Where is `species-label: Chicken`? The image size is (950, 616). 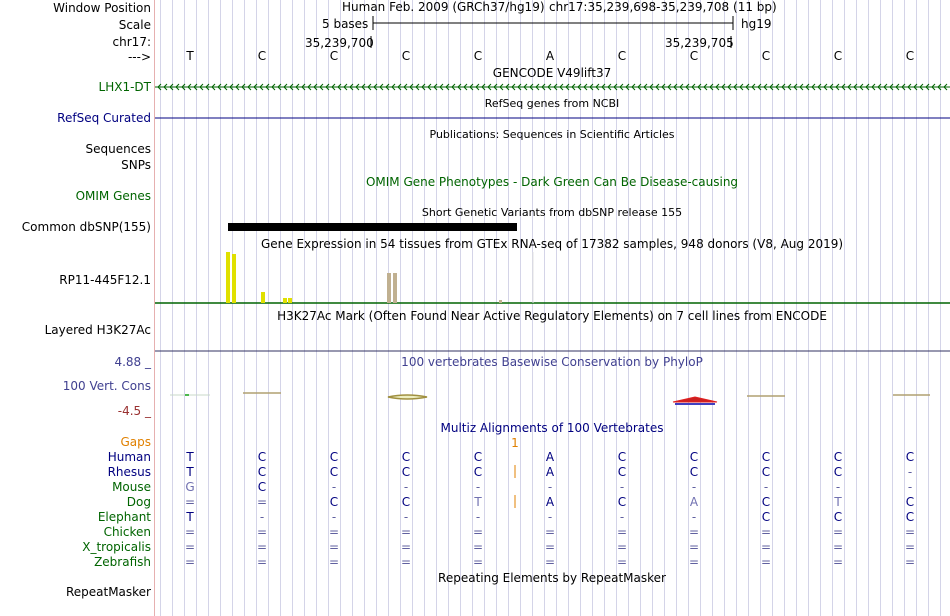
species-label: Chicken is located at coordinates (127, 532).